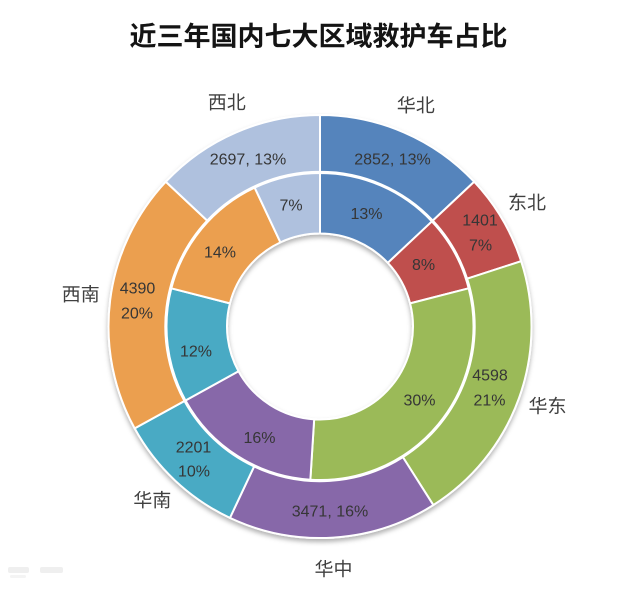 This screenshot has width=640, height=605. Describe the element at coordinates (220, 253) in the screenshot. I see `svg-text: 14%` at that location.